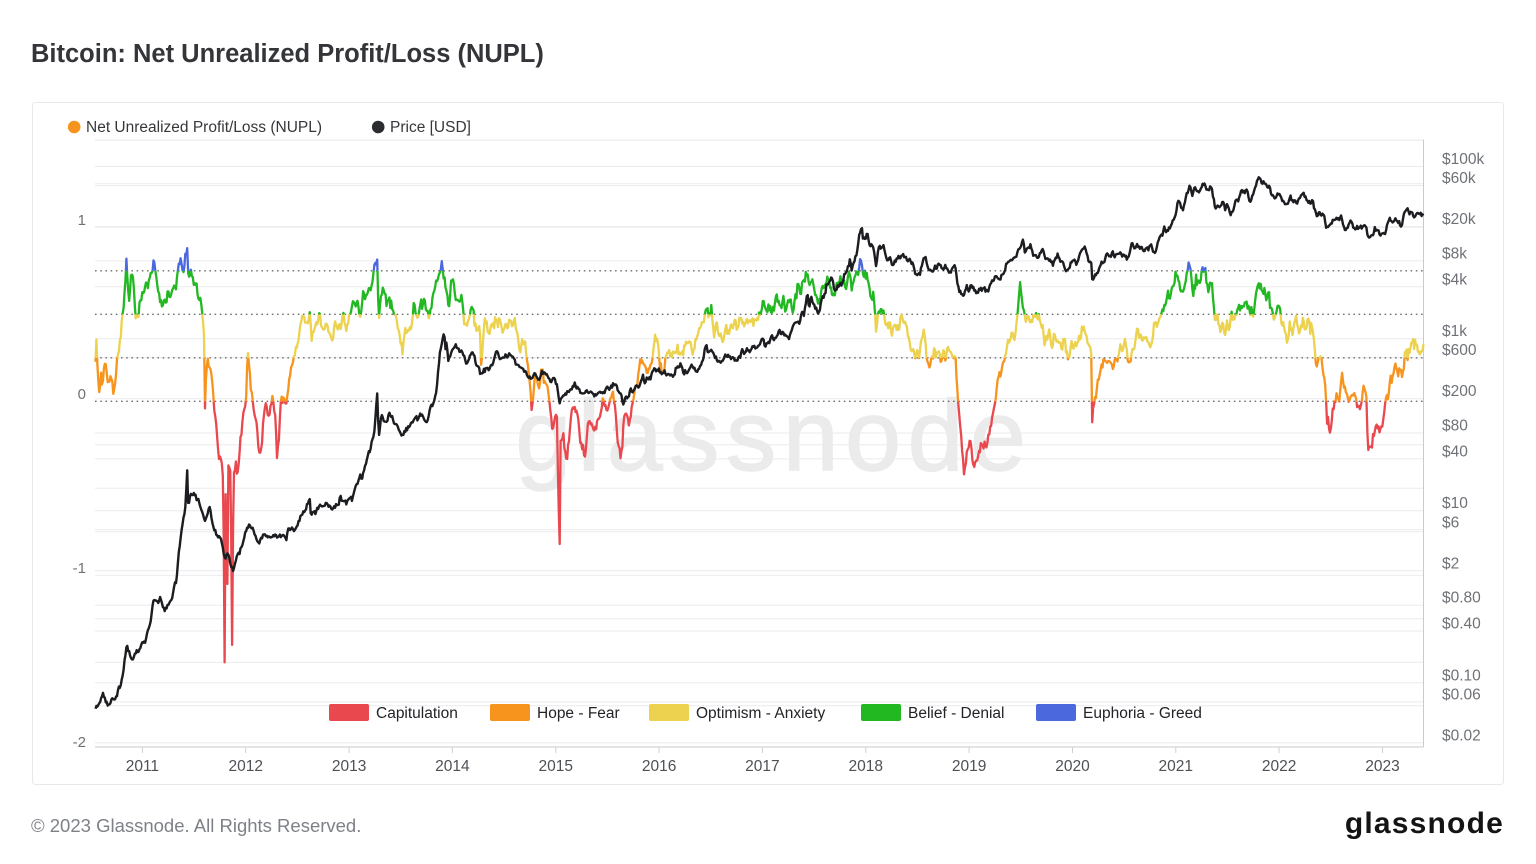  Describe the element at coordinates (578, 713) in the screenshot. I see `svg-text: Hope - Fear` at that location.